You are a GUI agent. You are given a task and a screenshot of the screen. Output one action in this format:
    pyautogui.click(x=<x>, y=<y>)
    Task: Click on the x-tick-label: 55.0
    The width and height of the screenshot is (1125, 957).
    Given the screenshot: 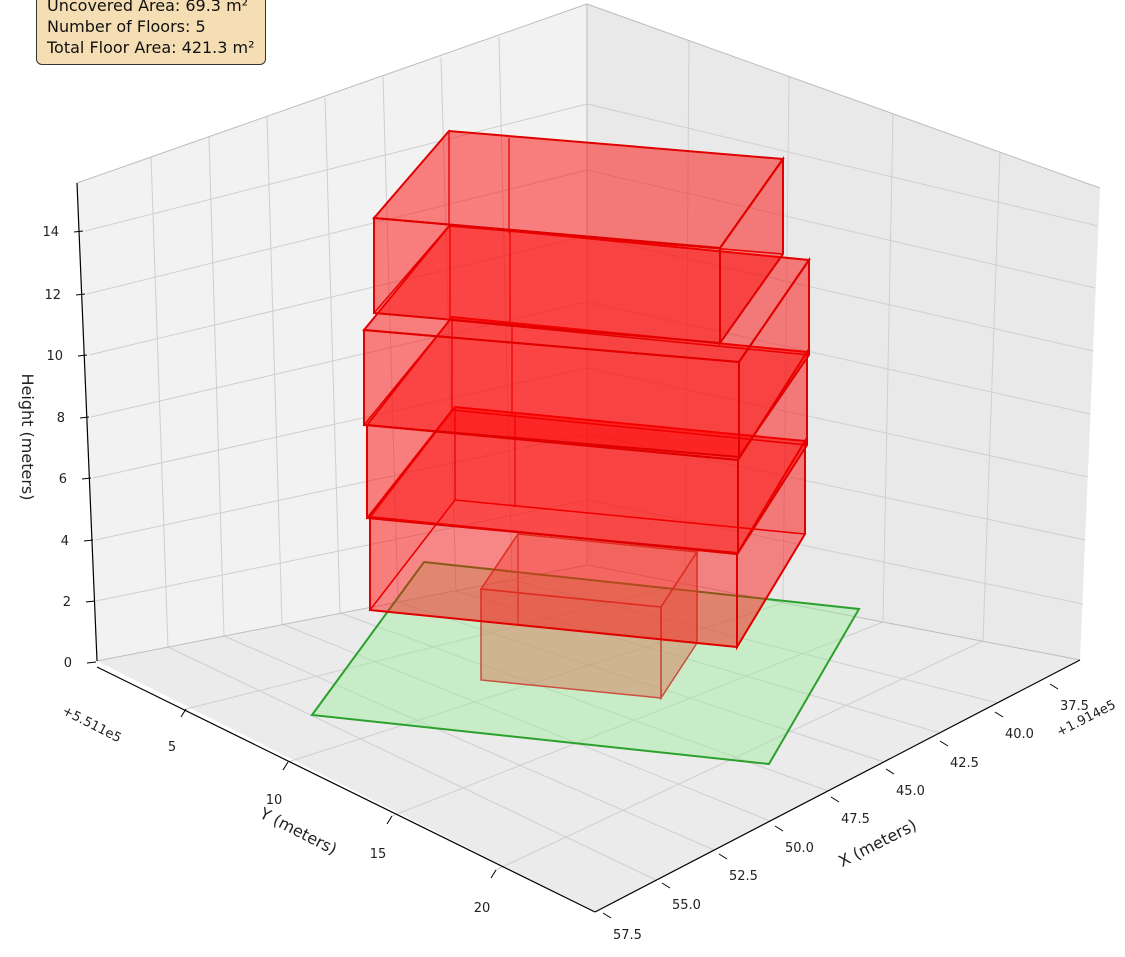 What is the action you would take?
    pyautogui.click(x=686, y=905)
    